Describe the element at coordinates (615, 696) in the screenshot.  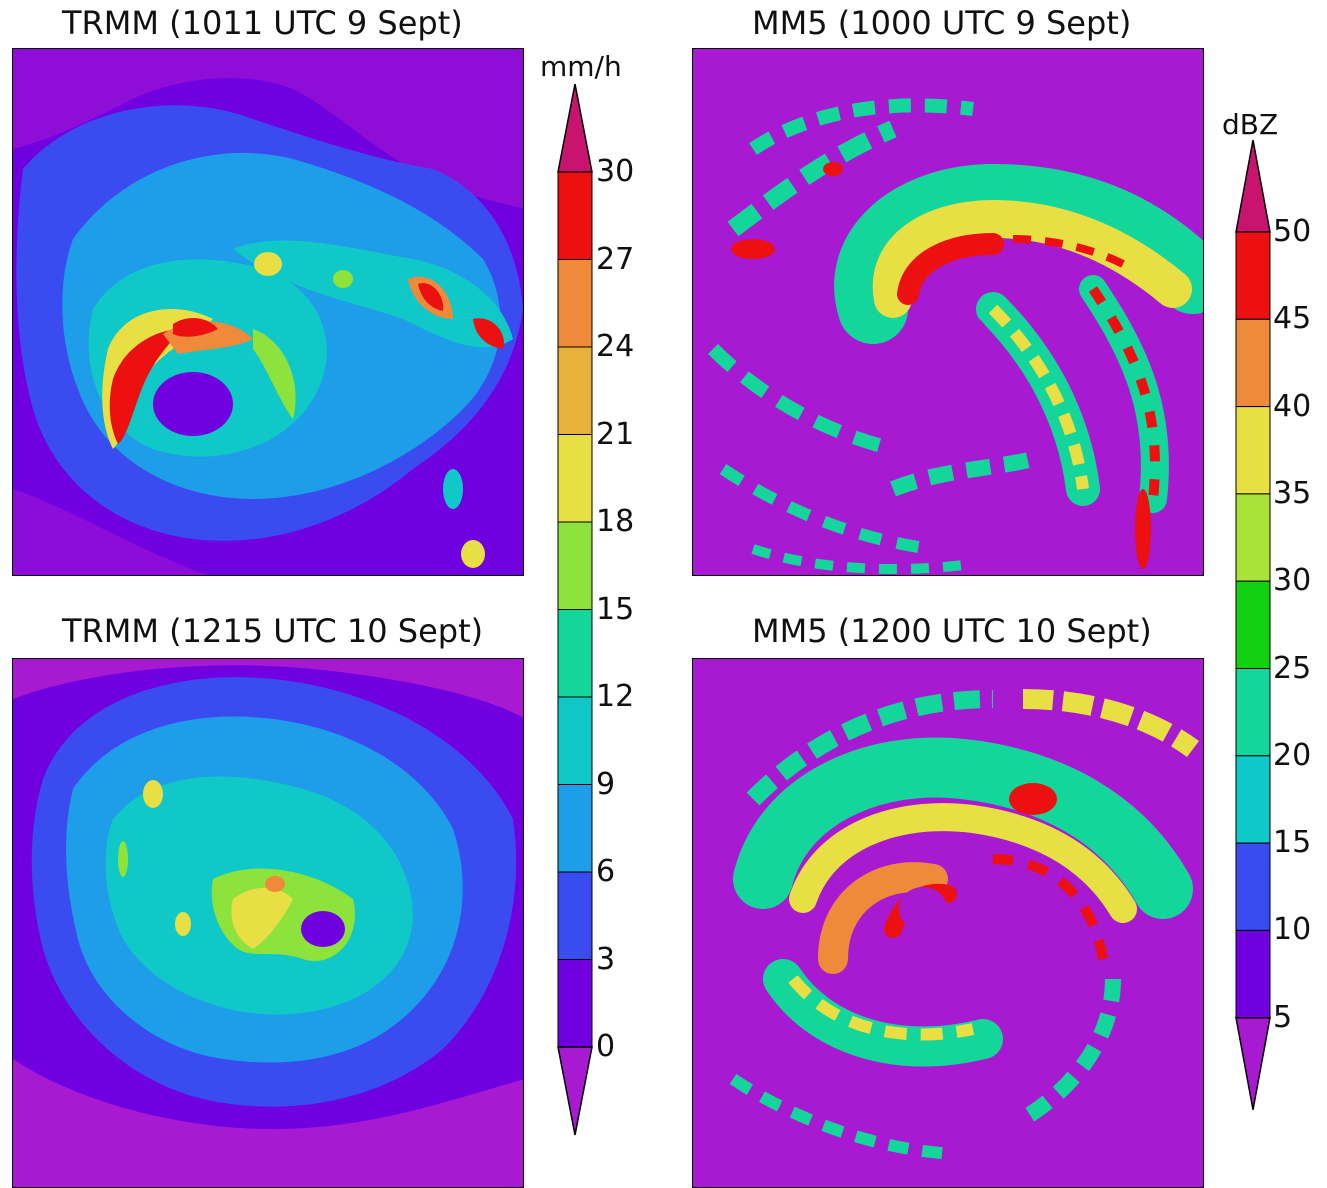
I see `colorbar-tick-label: 12` at that location.